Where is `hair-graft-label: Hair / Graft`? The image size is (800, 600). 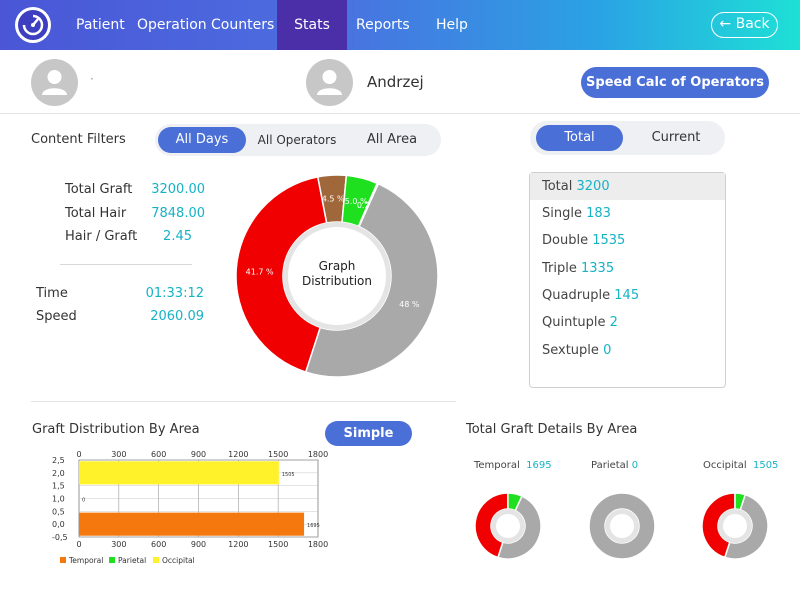 hair-graft-label: Hair / Graft is located at coordinates (101, 236).